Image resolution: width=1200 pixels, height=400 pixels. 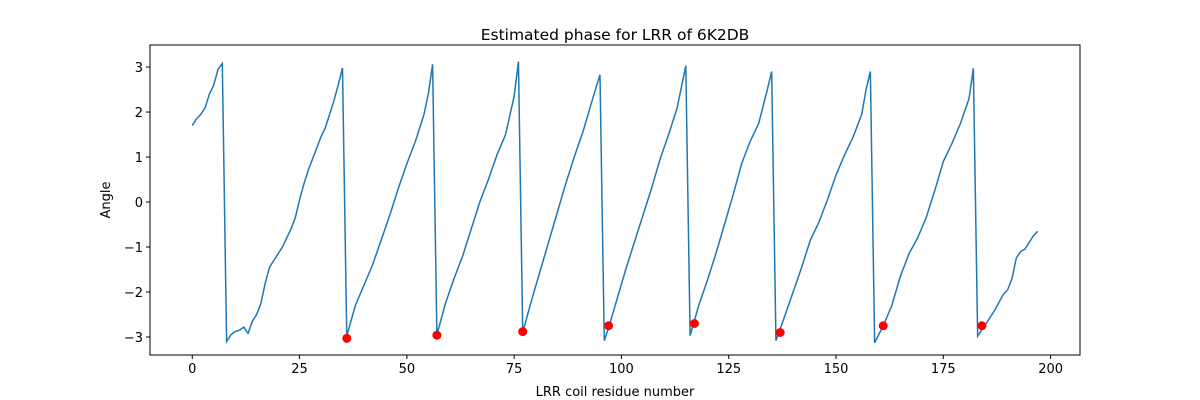 What do you see at coordinates (943, 369) in the screenshot?
I see `x-tick-label: 175` at bounding box center [943, 369].